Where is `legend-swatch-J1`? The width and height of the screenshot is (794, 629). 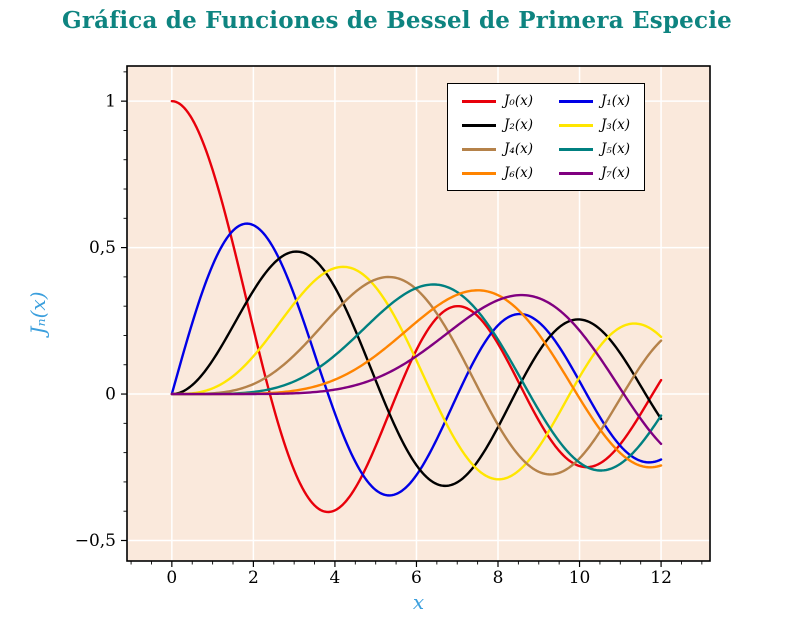
legend-swatch-J1 is located at coordinates (575, 101).